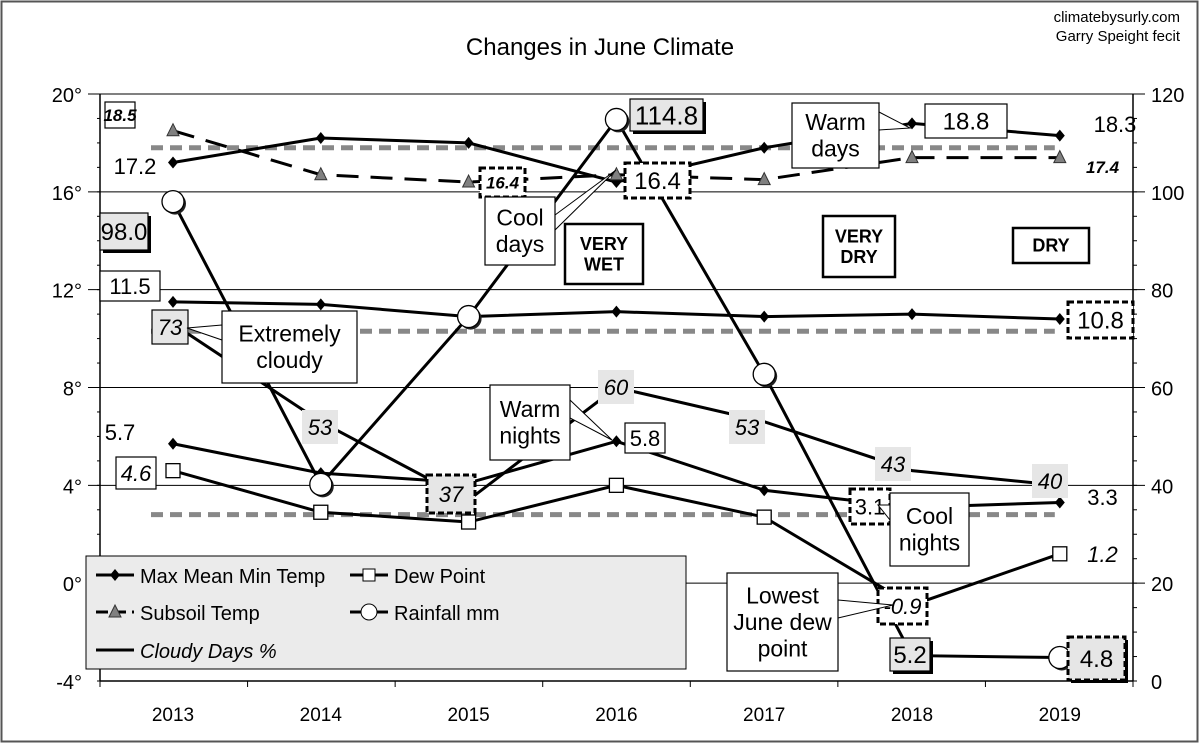 The width and height of the screenshot is (1200, 744). Describe the element at coordinates (1162, 585) in the screenshot. I see `right-tick-label: 20` at that location.